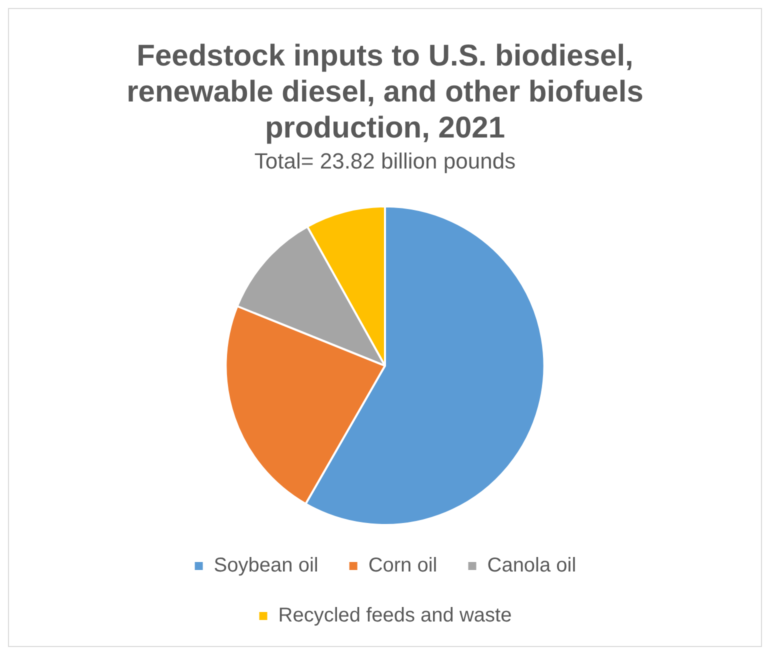 The height and width of the screenshot is (653, 768). What do you see at coordinates (403, 565) in the screenshot?
I see `legend-label: Corn oil` at bounding box center [403, 565].